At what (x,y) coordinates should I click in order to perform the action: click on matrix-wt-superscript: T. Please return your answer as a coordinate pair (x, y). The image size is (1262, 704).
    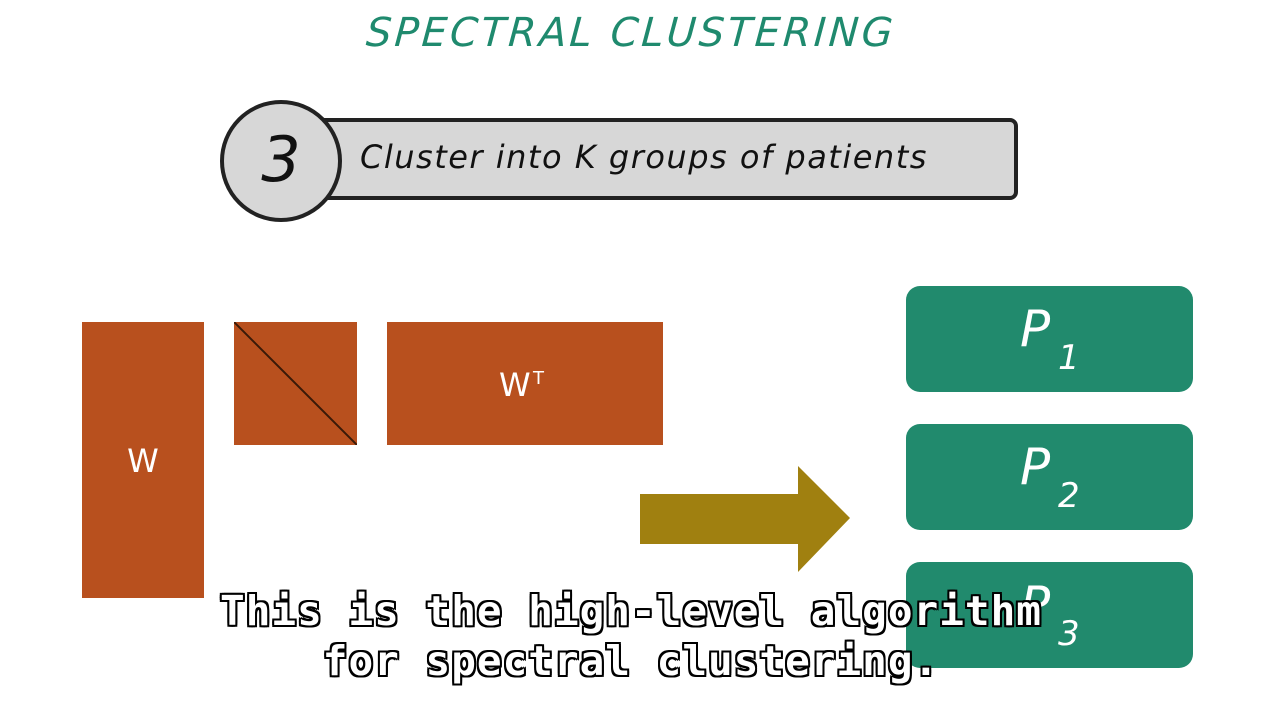
    Looking at the image, I should click on (538, 378).